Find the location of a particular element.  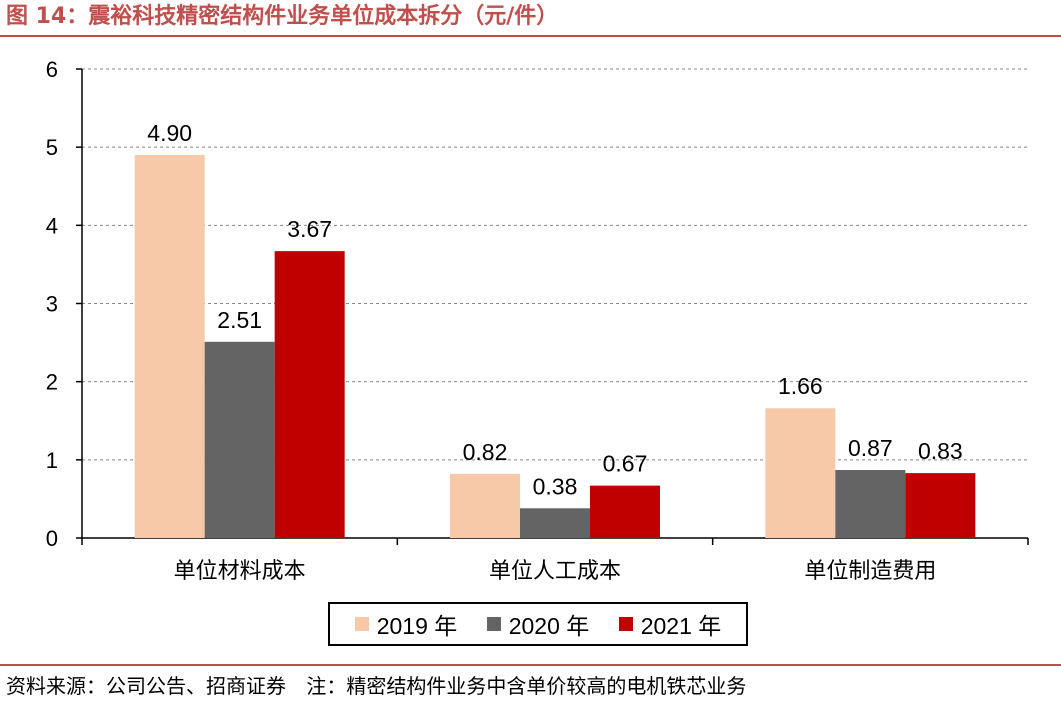

data-label: 0.38 is located at coordinates (555, 486).